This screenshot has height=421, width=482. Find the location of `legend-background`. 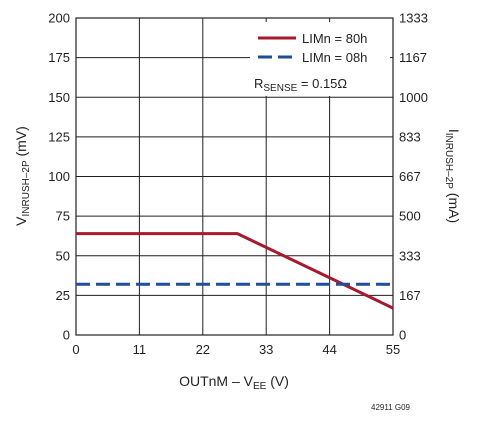

legend-background is located at coordinates (320, 59).